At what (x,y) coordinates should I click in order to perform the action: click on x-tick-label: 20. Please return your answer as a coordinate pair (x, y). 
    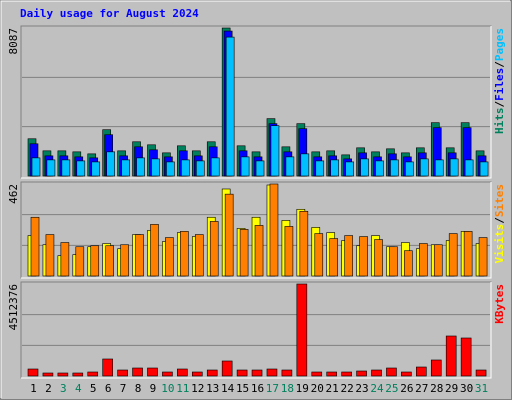
    Looking at the image, I should click on (317, 388).